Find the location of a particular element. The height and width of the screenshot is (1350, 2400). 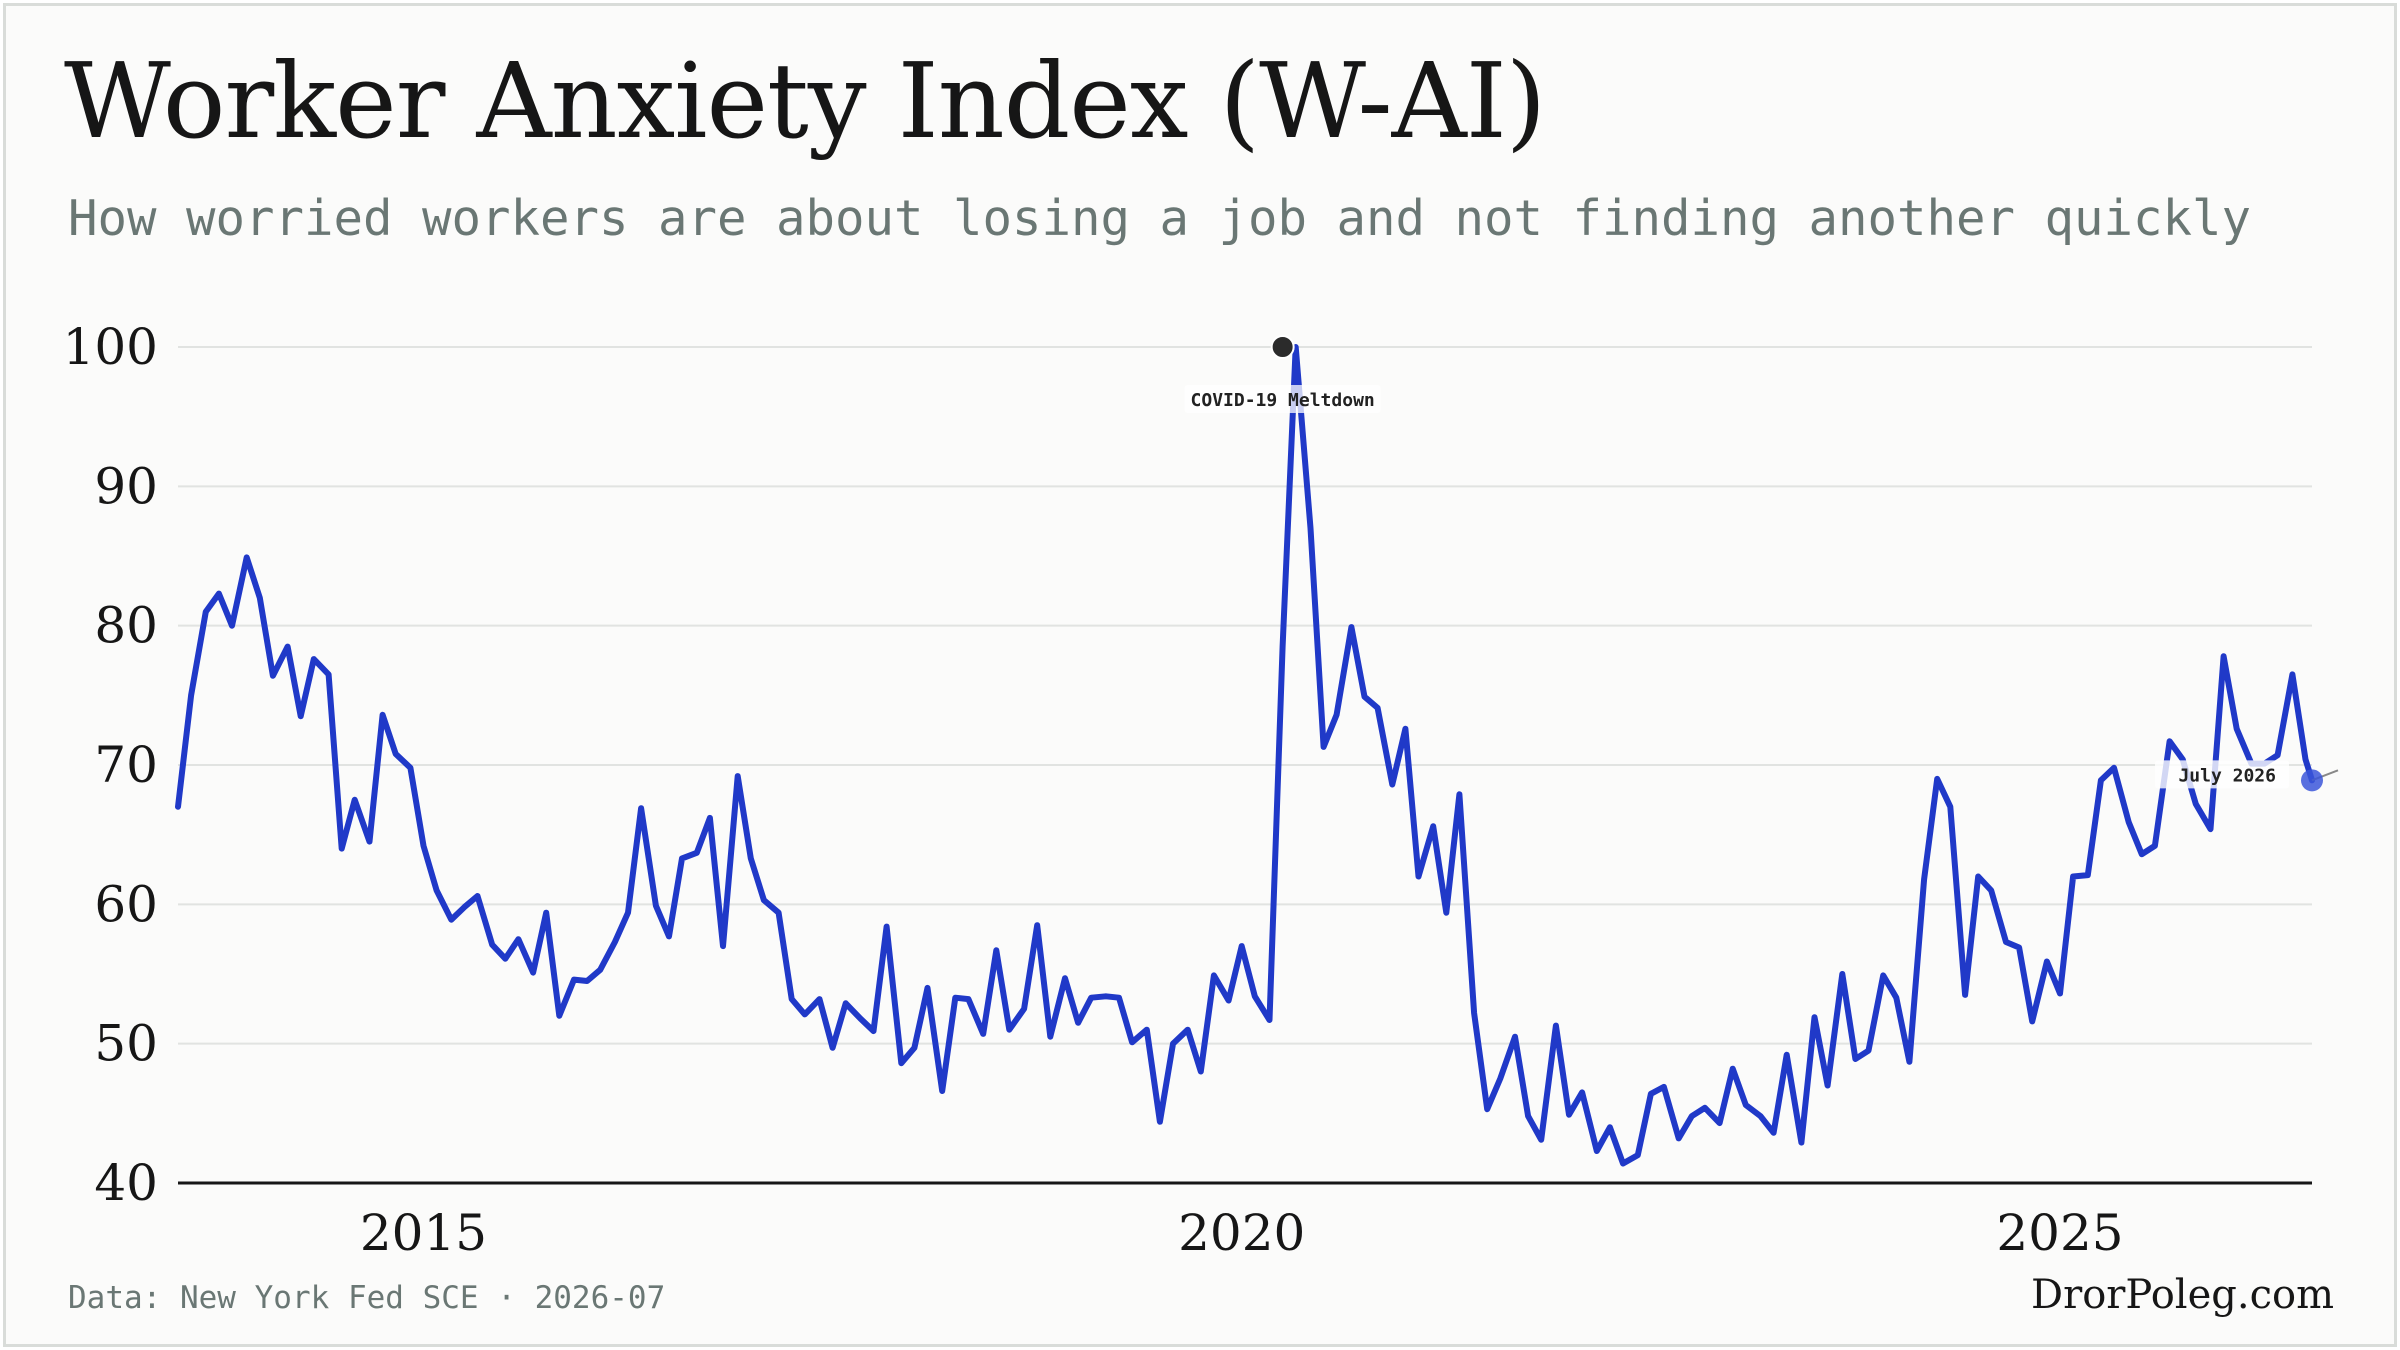

peak-marker is located at coordinates (1282, 347).